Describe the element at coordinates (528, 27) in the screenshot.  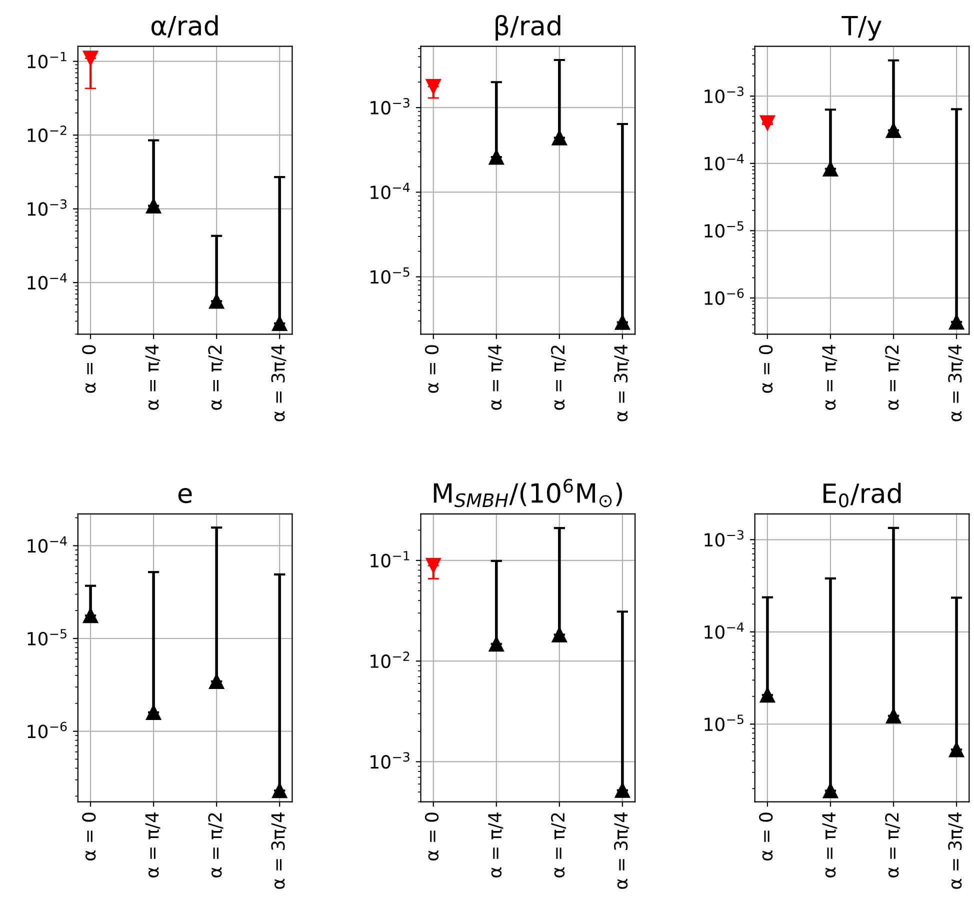
I see `chart-title: β/rad` at that location.